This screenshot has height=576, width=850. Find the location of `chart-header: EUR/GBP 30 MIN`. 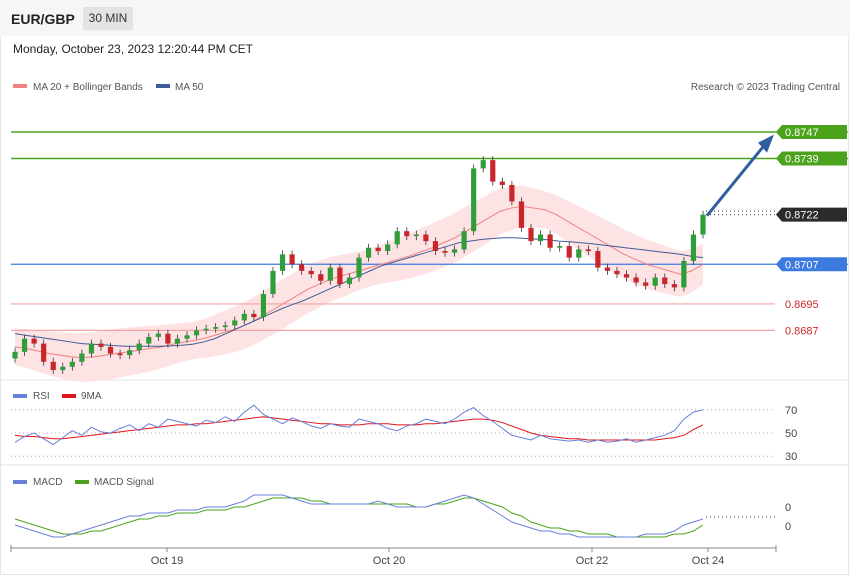

chart-header: EUR/GBP 30 MIN is located at coordinates (425, 18).